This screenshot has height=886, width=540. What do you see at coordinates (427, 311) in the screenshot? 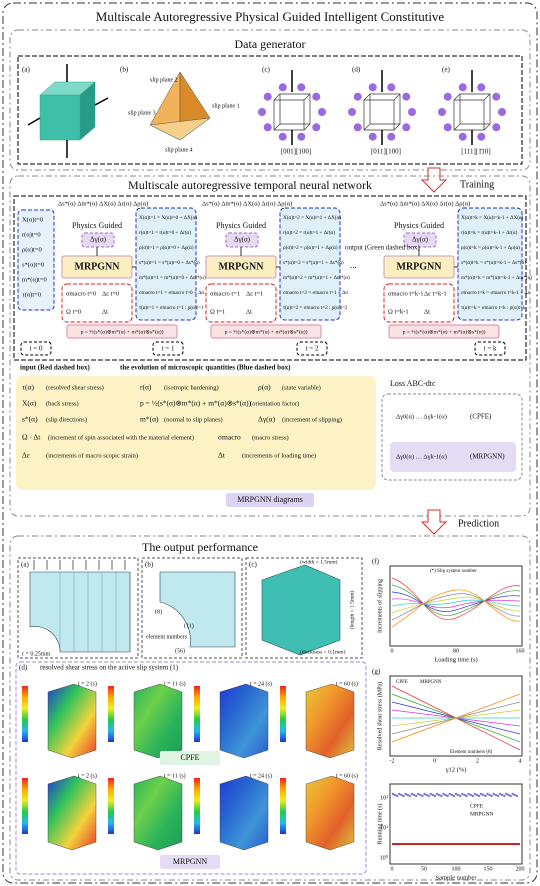
I see `label: Δt` at bounding box center [427, 311].